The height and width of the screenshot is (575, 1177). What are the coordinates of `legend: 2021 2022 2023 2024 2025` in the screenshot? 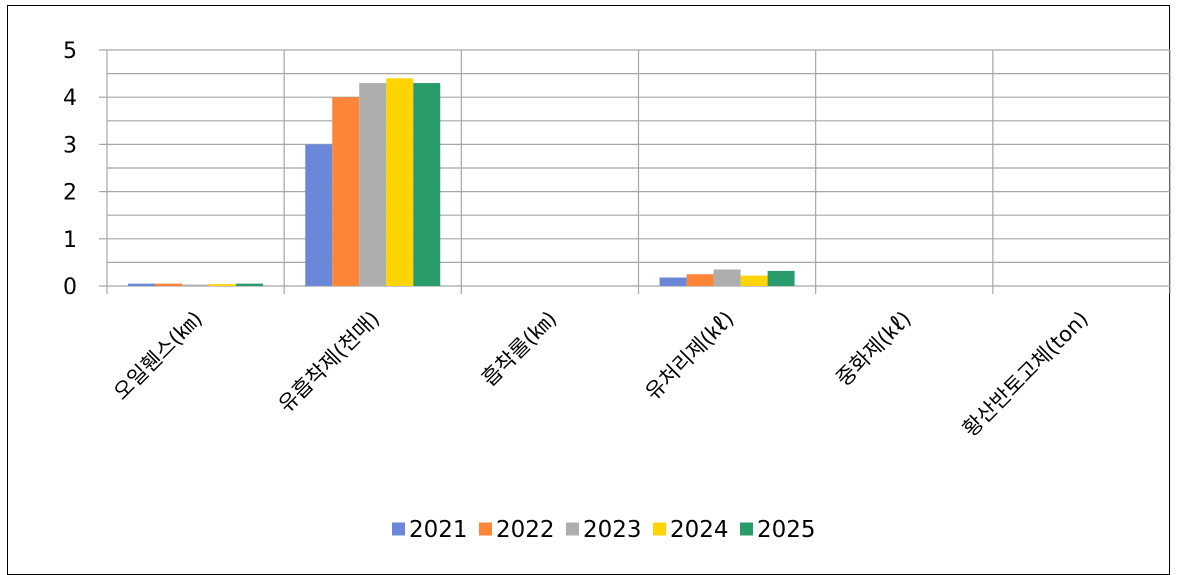 It's located at (604, 530).